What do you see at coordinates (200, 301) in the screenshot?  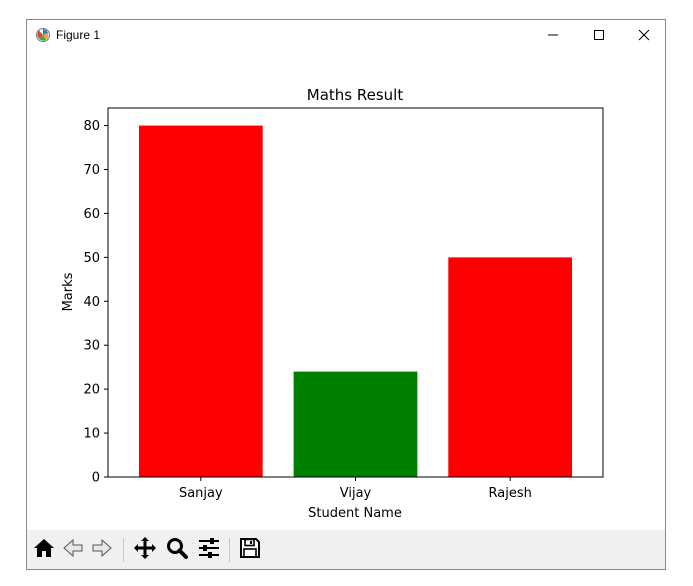 I see `bar-sanjay` at bounding box center [200, 301].